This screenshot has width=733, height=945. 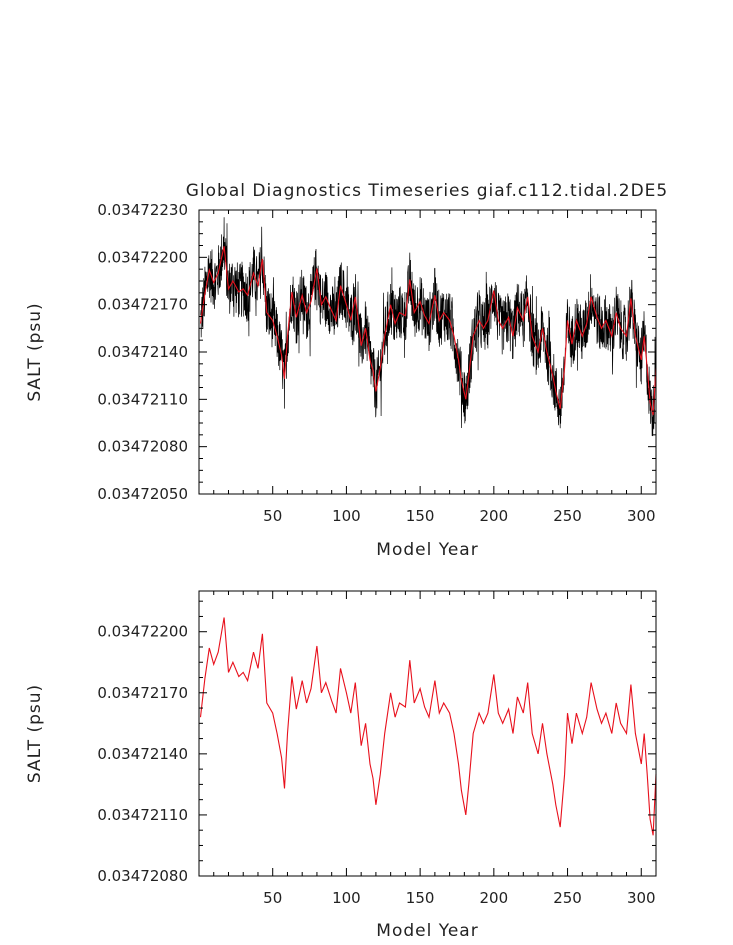 What do you see at coordinates (142, 210) in the screenshot?
I see `y-tick-label: 0.03472230` at bounding box center [142, 210].